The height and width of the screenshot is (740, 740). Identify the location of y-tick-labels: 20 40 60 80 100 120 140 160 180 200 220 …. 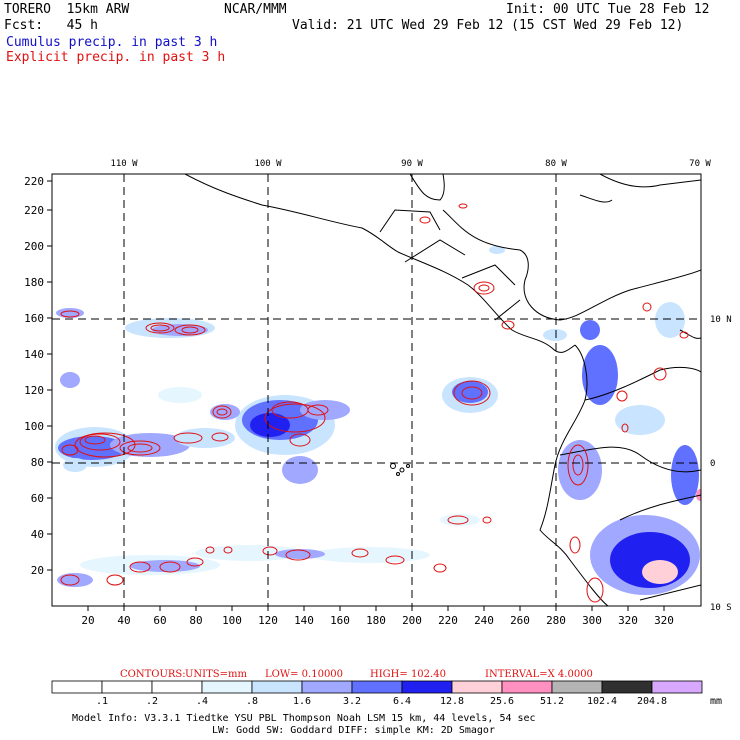
(34, 376).